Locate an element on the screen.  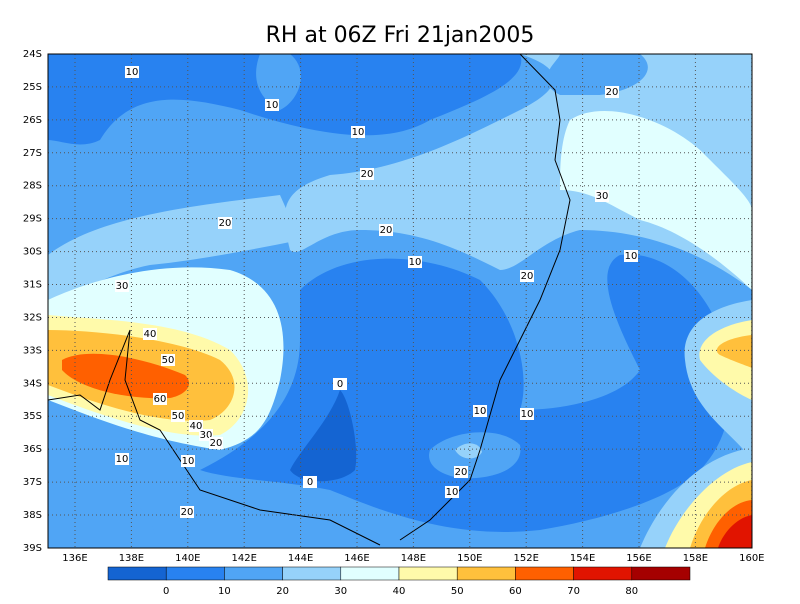
y-tick-label: 33S is located at coordinates (32, 350).